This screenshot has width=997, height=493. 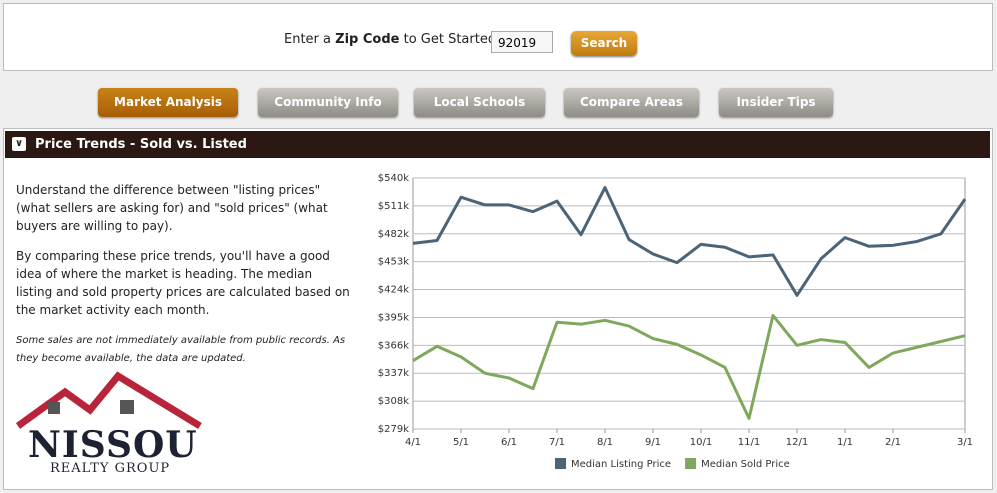 I want to click on logo-roof, so click(x=108, y=400).